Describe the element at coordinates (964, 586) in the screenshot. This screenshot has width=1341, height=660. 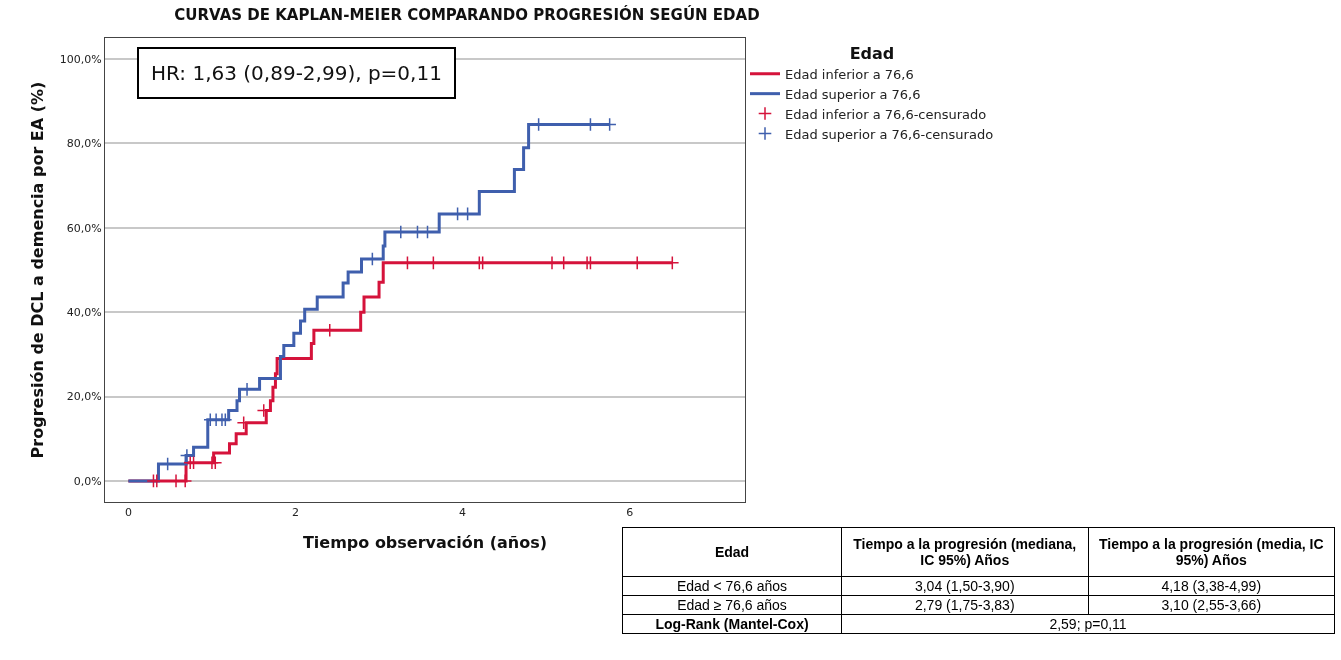
I see `text: 3,04 (1,50-3,90)` at that location.